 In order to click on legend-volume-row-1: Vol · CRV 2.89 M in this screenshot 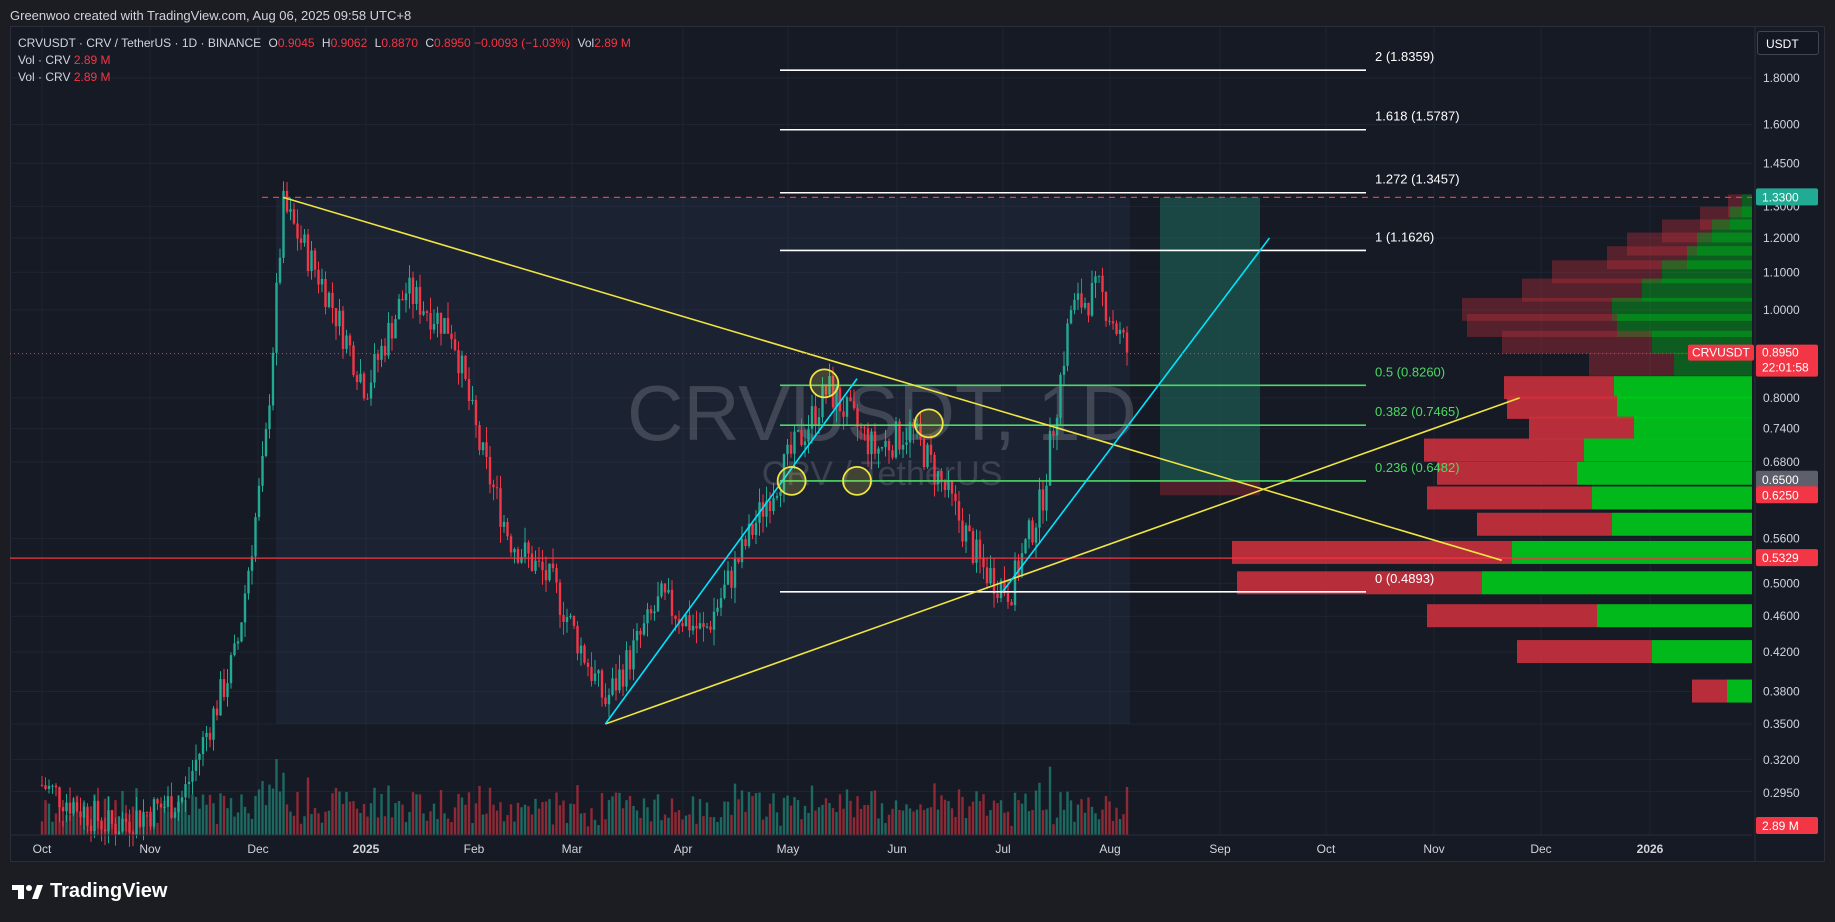, I will do `click(324, 60)`.